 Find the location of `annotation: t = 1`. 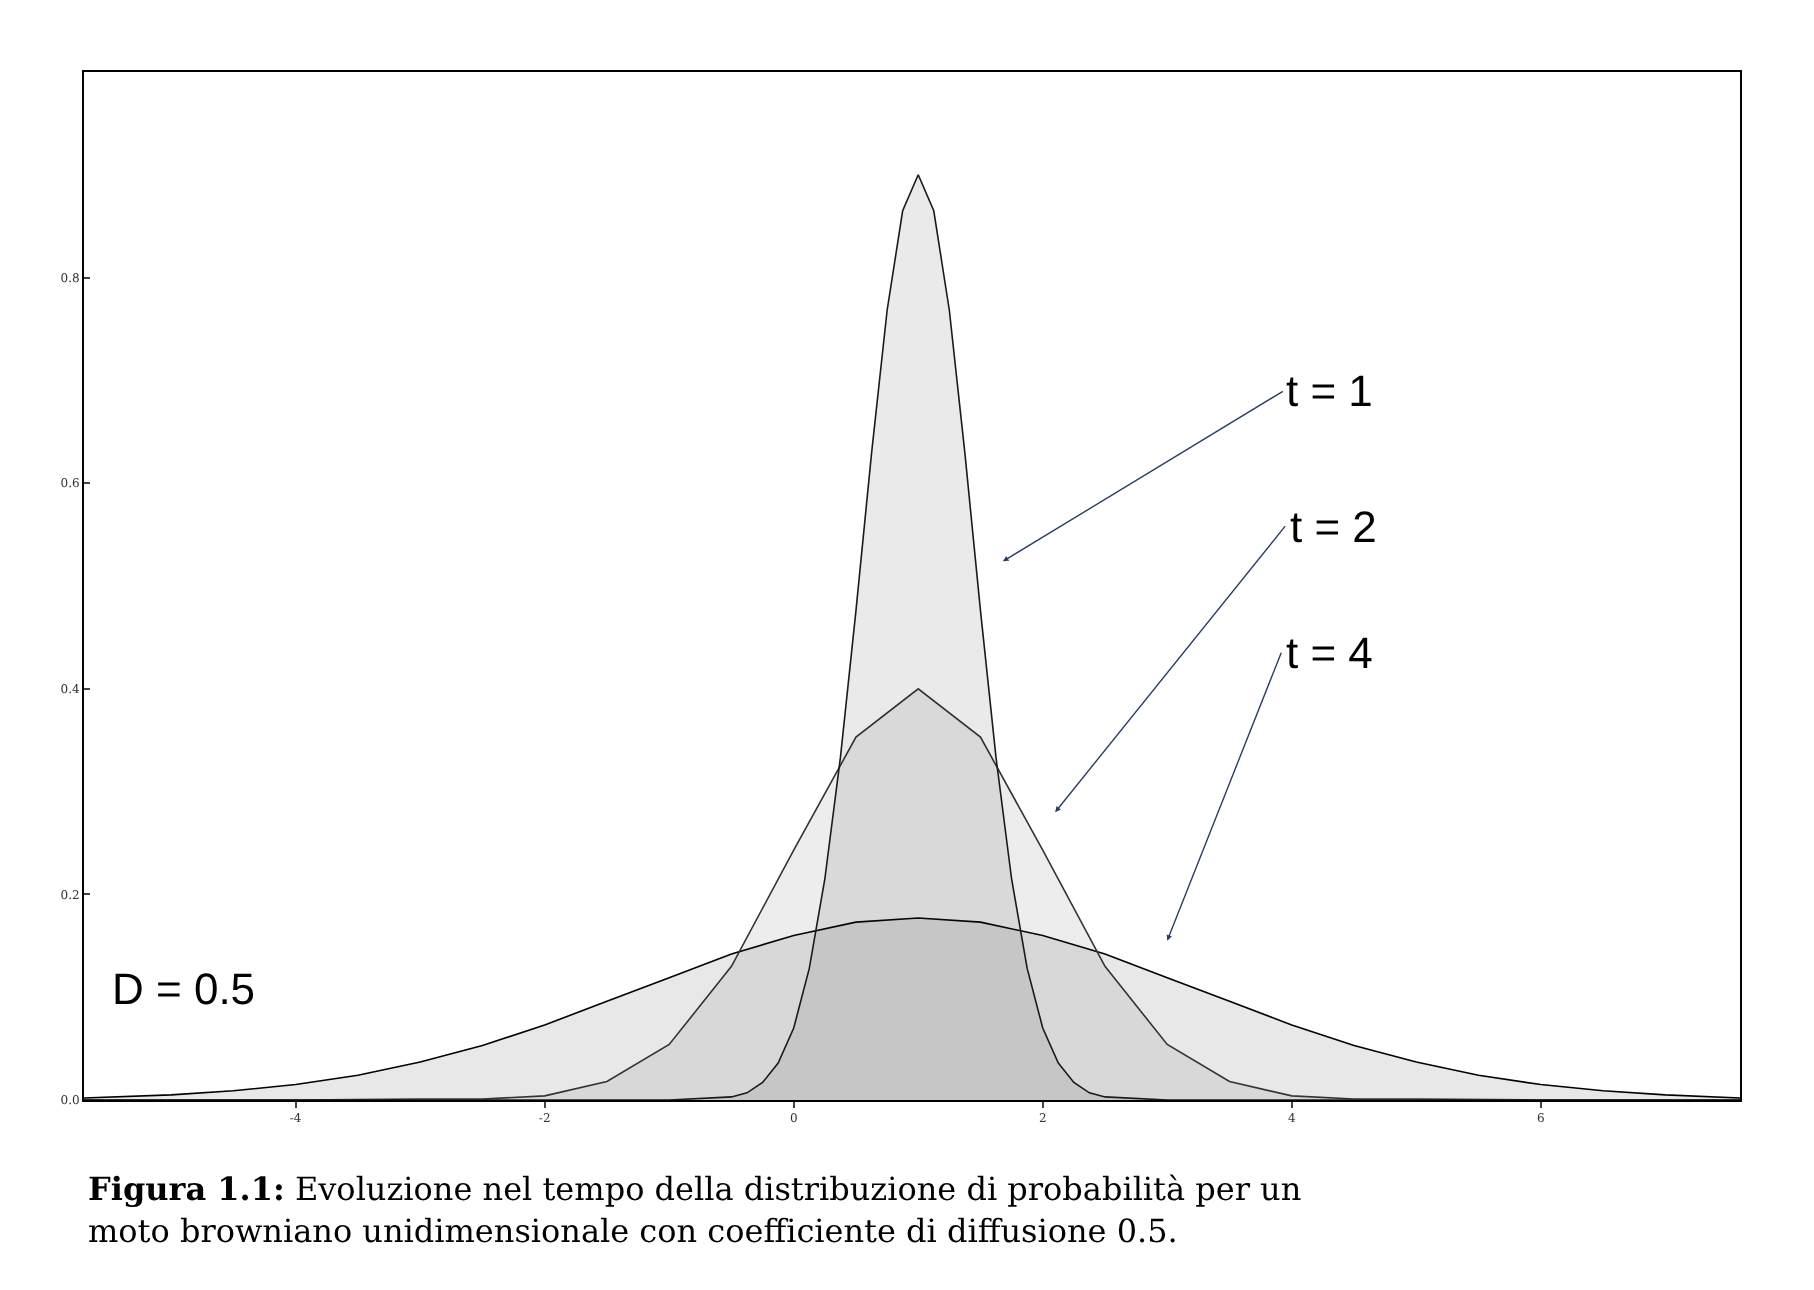

annotation: t = 1 is located at coordinates (1329, 391).